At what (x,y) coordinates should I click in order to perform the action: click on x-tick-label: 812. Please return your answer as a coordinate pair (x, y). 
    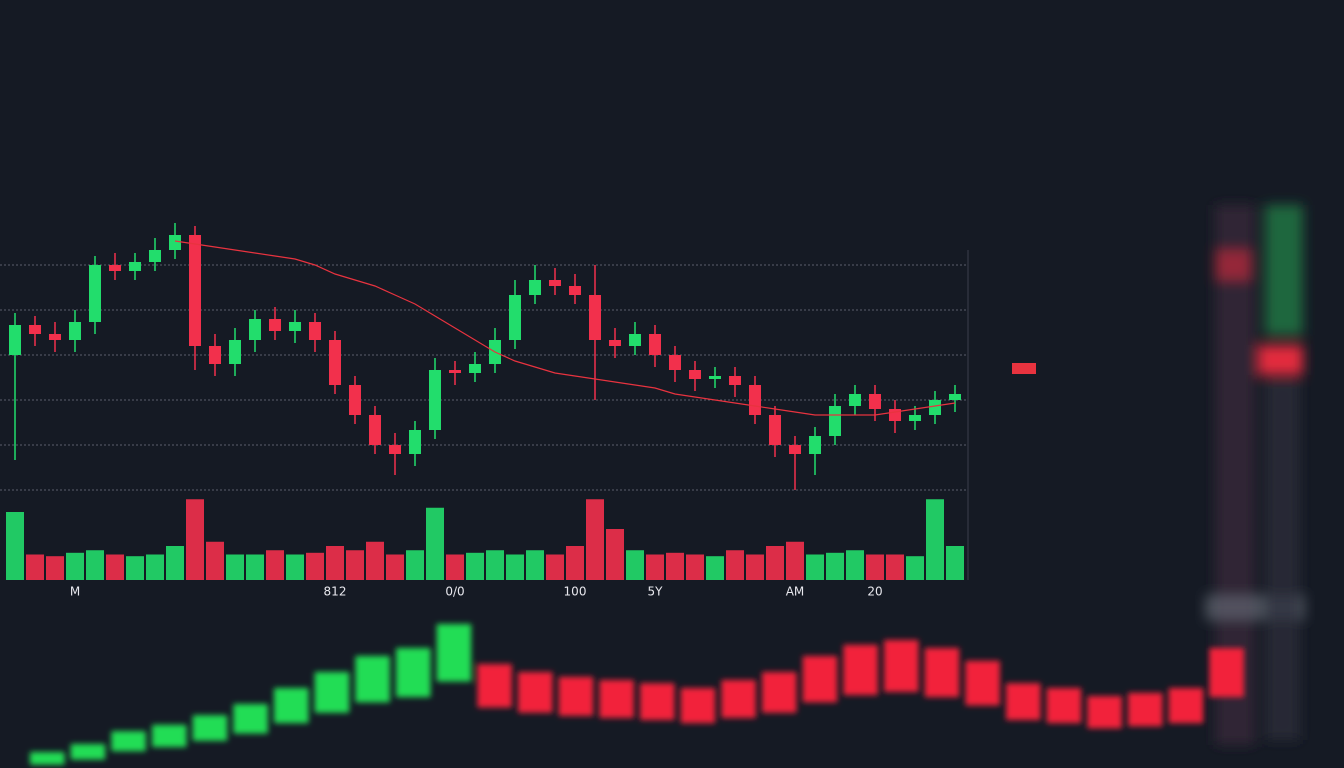
    Looking at the image, I should click on (335, 592).